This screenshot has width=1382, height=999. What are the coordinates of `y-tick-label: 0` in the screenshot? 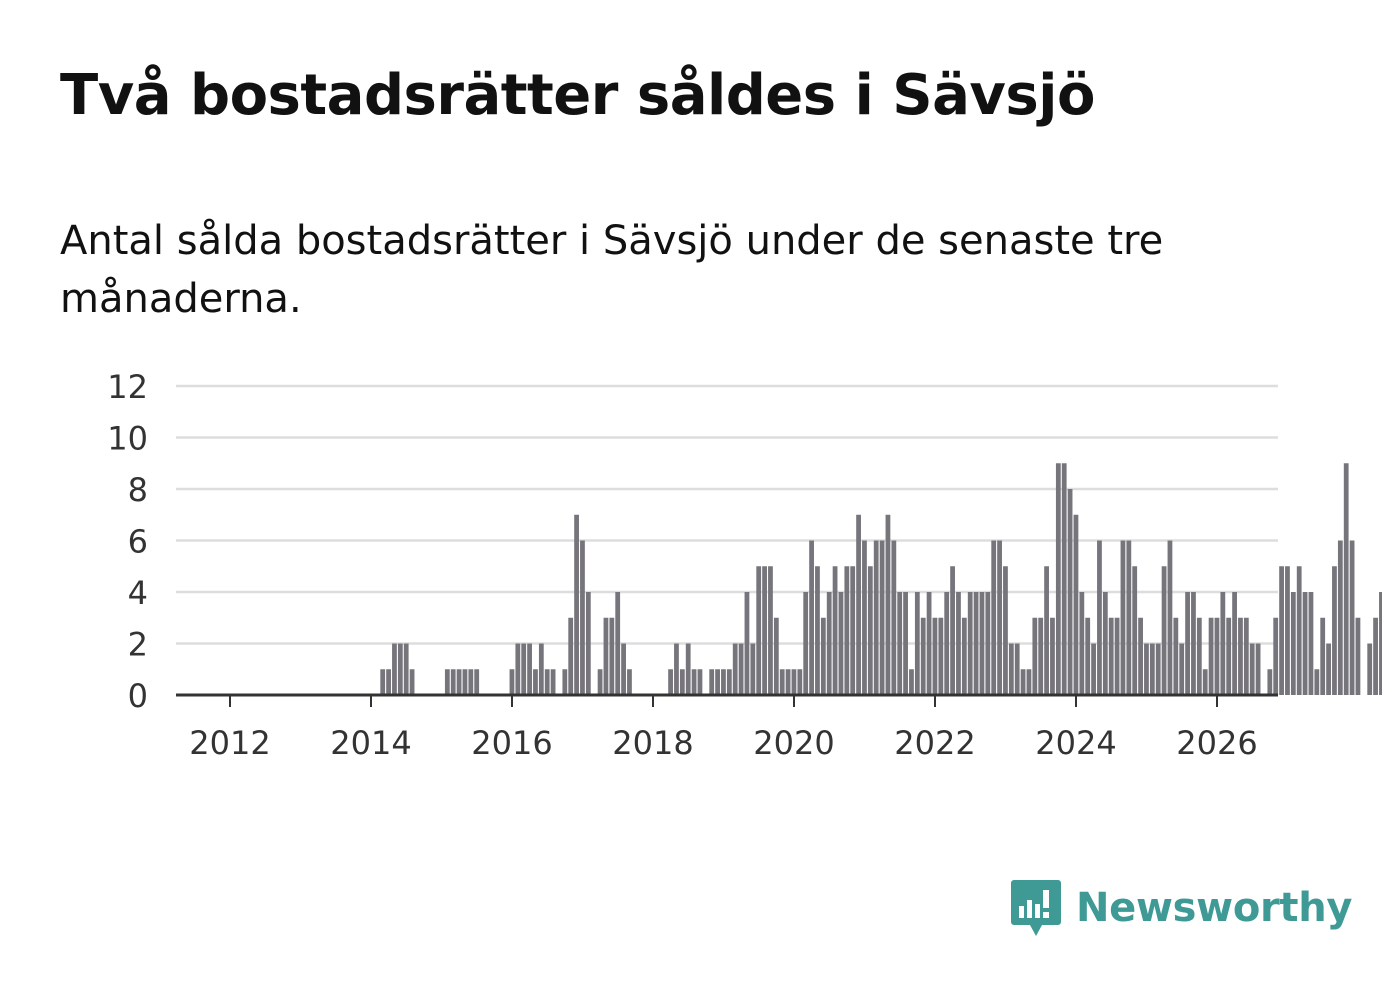 It's located at (138, 696).